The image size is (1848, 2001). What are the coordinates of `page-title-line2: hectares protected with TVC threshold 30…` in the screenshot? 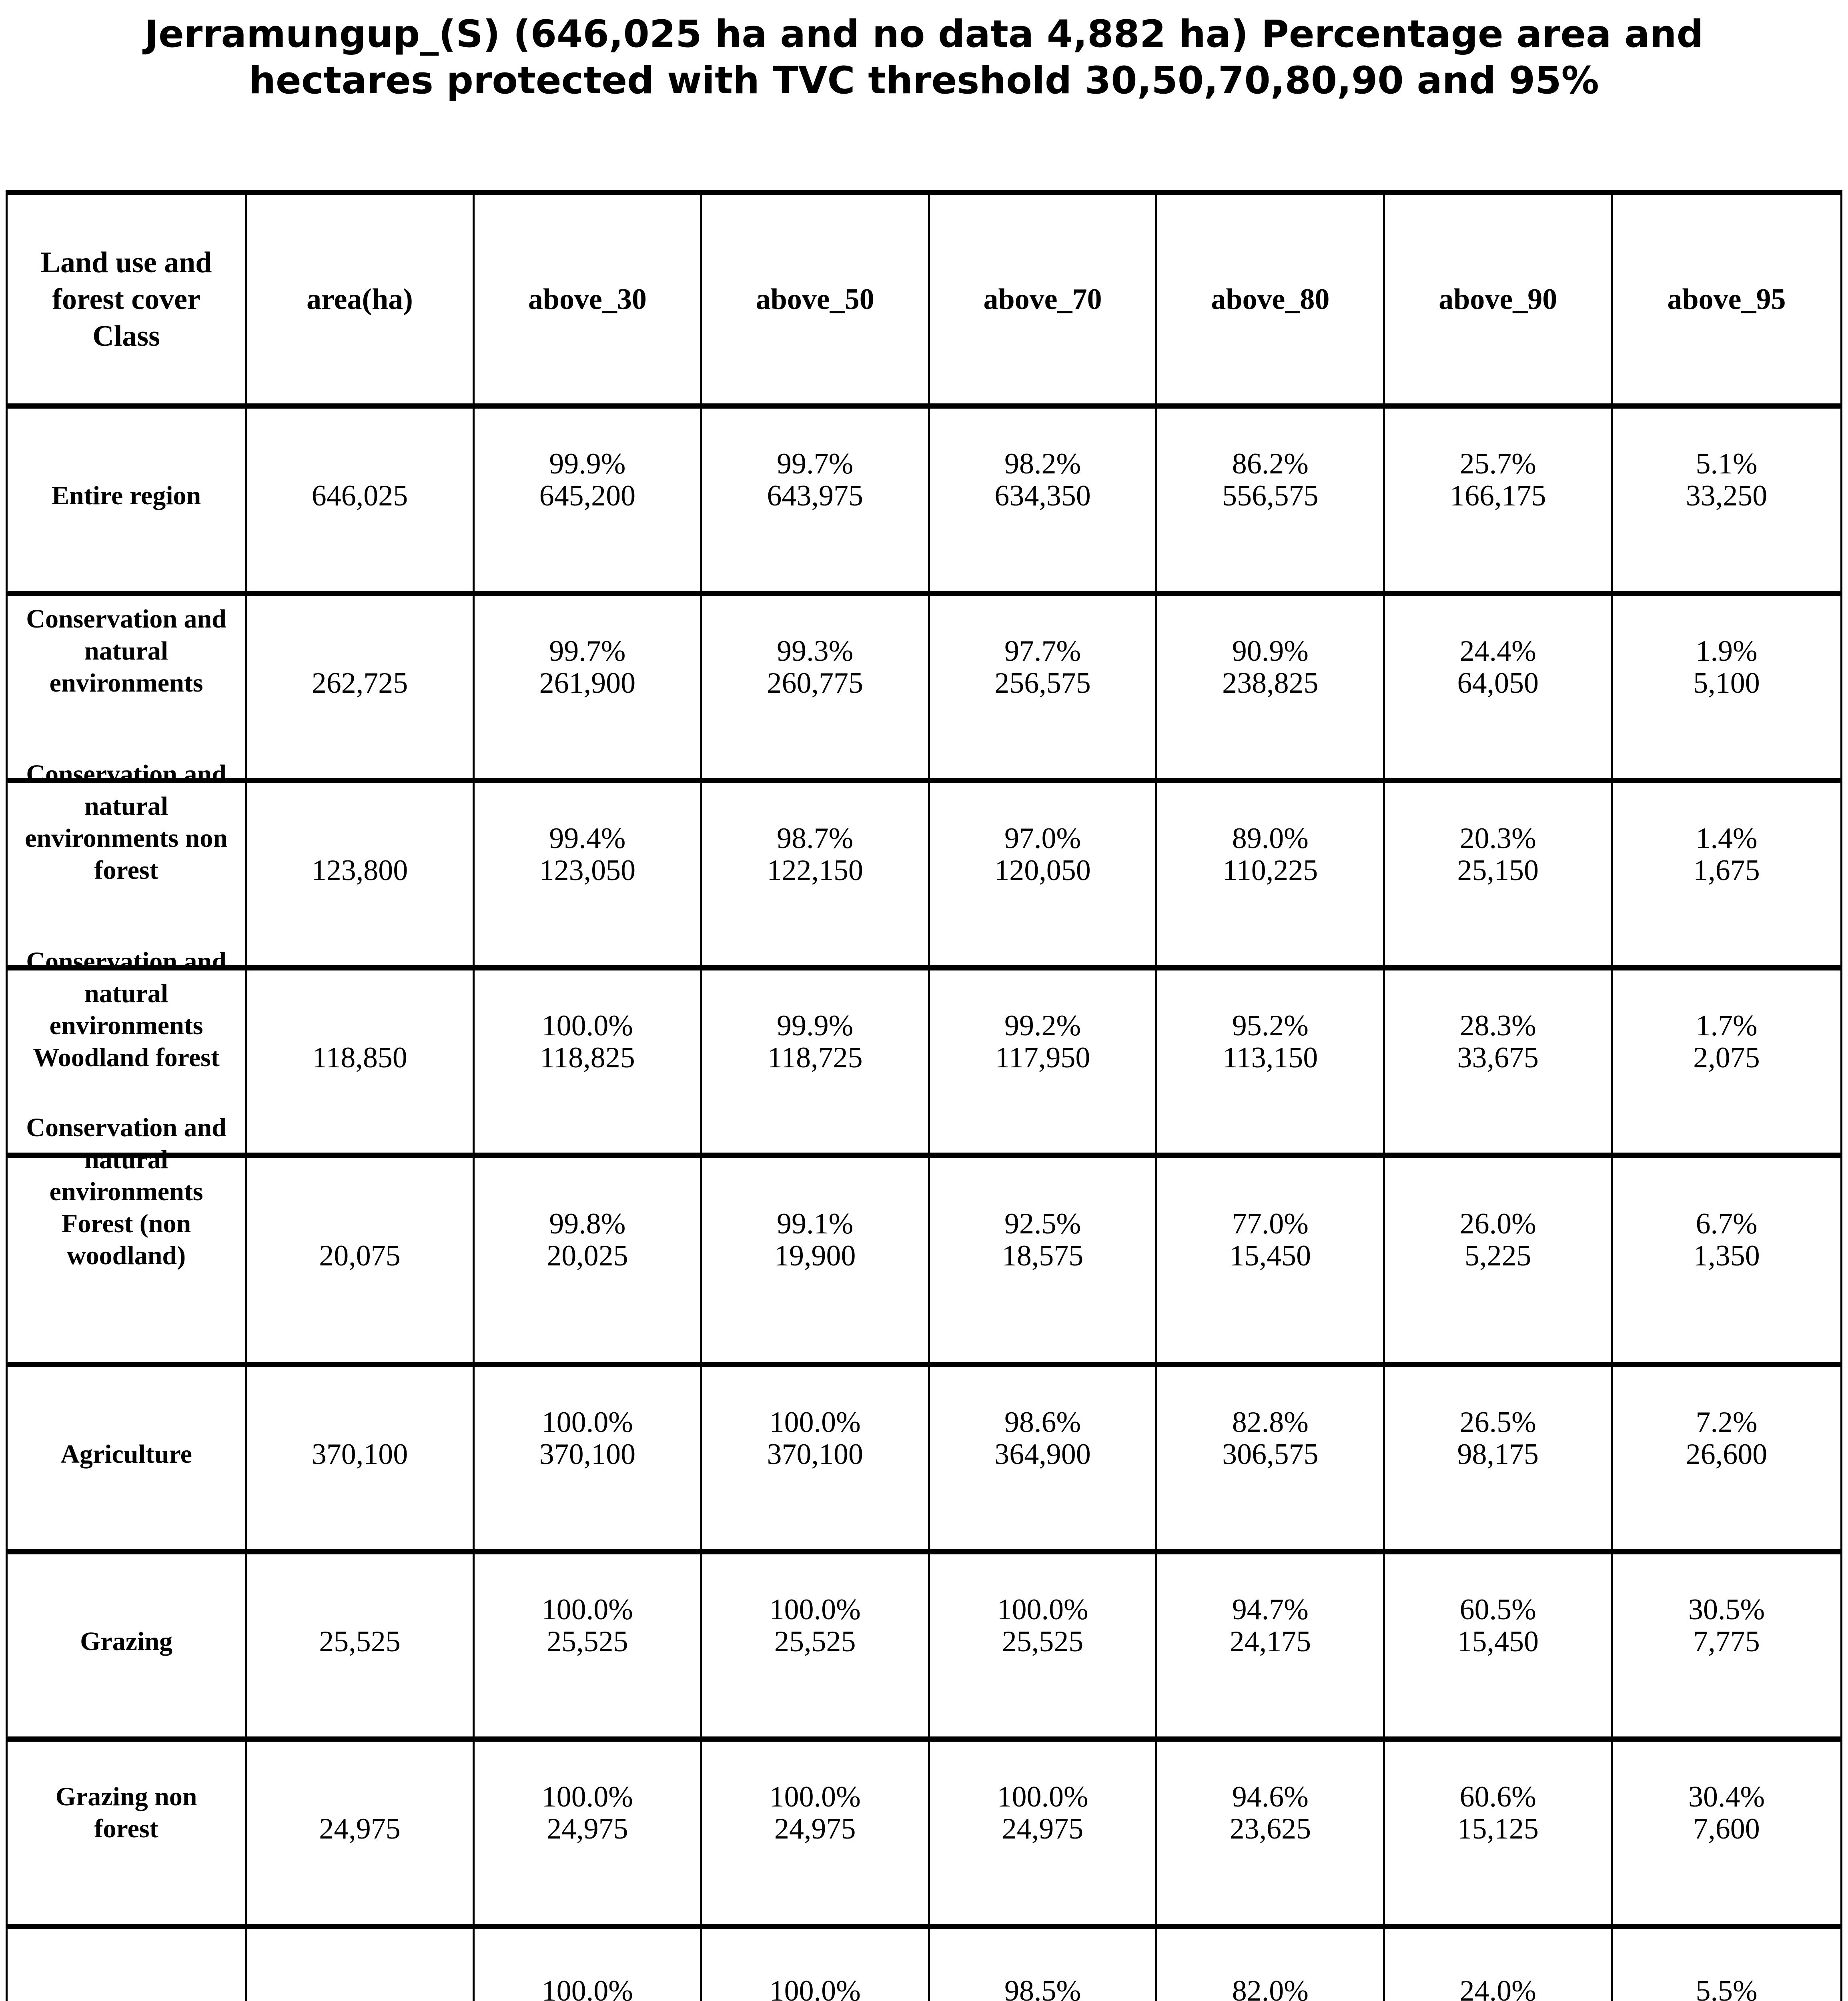 It's located at (924, 80).